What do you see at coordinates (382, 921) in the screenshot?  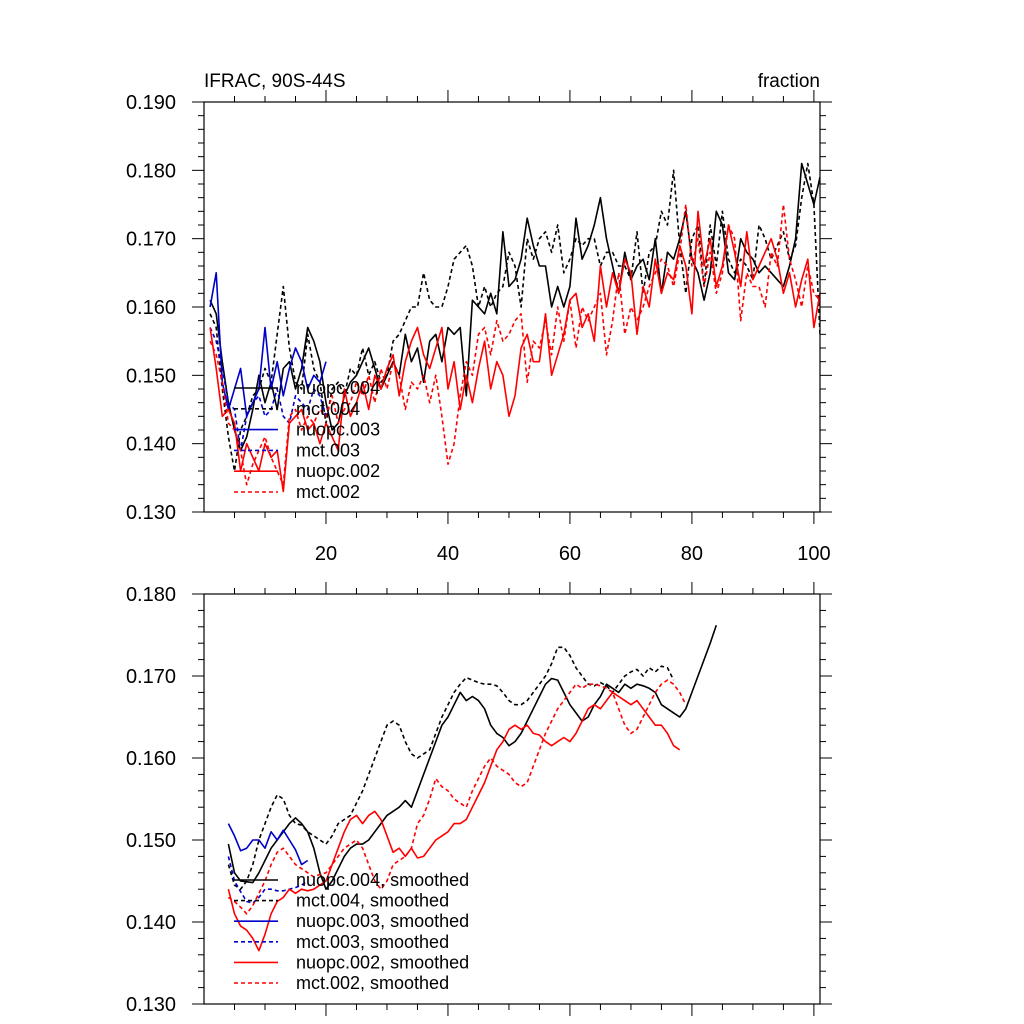 I see `legend-label: nuopc.003, smoothed` at bounding box center [382, 921].